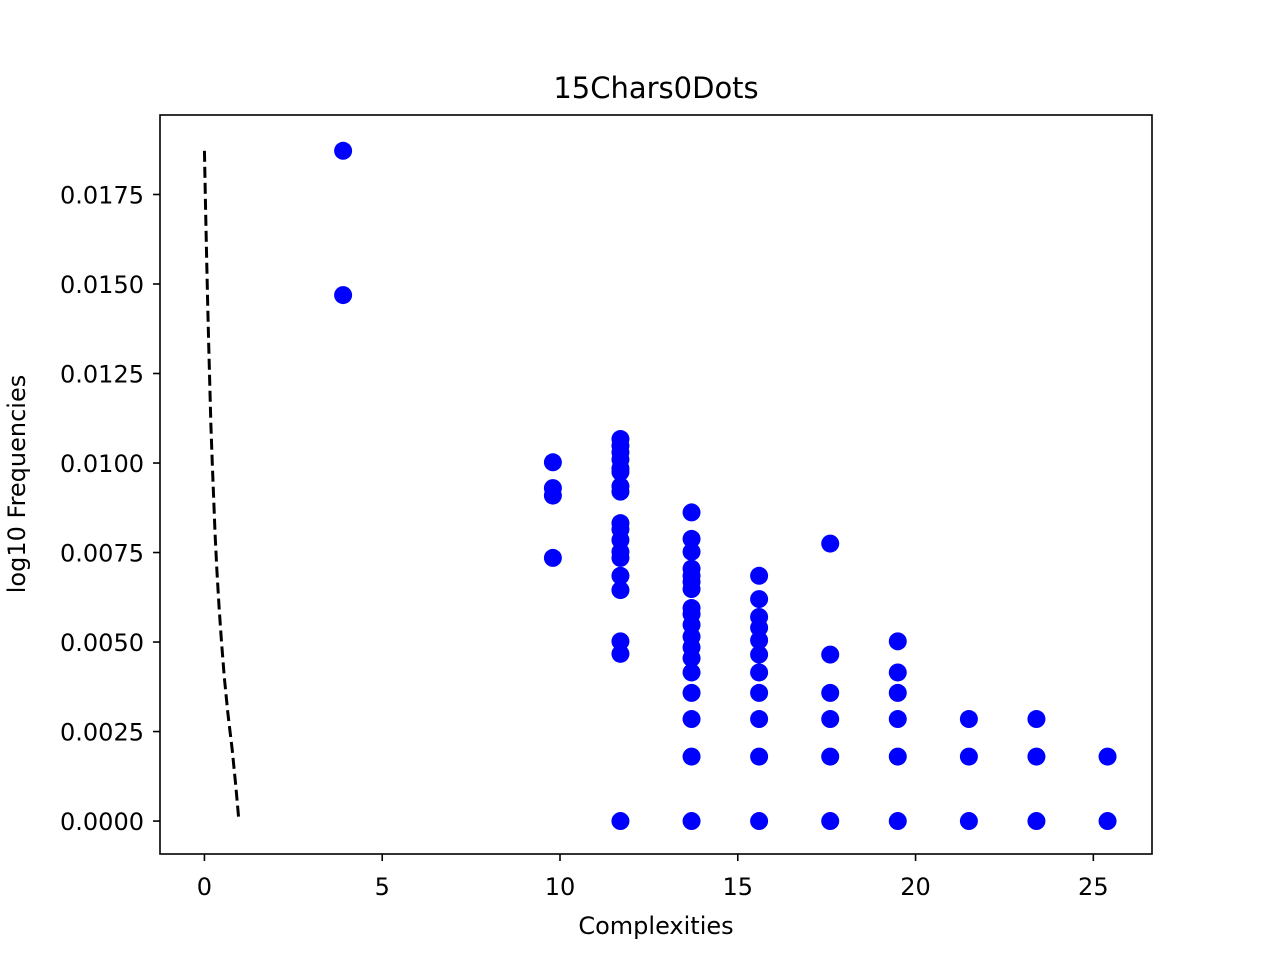  Describe the element at coordinates (102, 643) in the screenshot. I see `y-tick-label: 0.0050` at that location.